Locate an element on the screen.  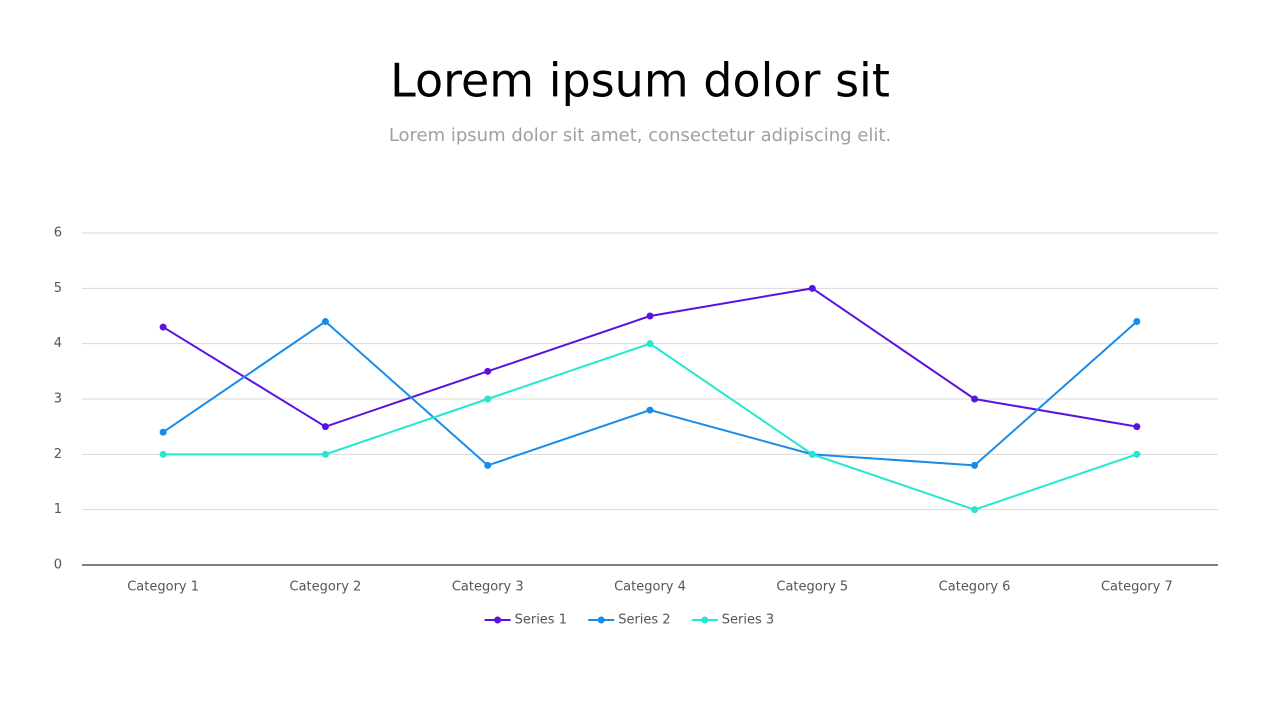
y-tick-label: 5 is located at coordinates (58, 288).